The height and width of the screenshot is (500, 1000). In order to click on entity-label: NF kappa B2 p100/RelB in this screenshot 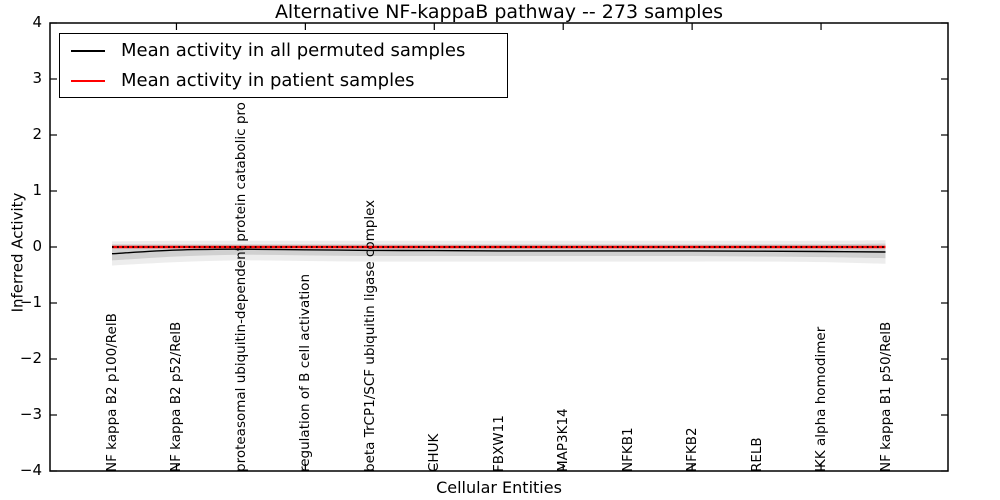, I will do `click(112, 392)`.